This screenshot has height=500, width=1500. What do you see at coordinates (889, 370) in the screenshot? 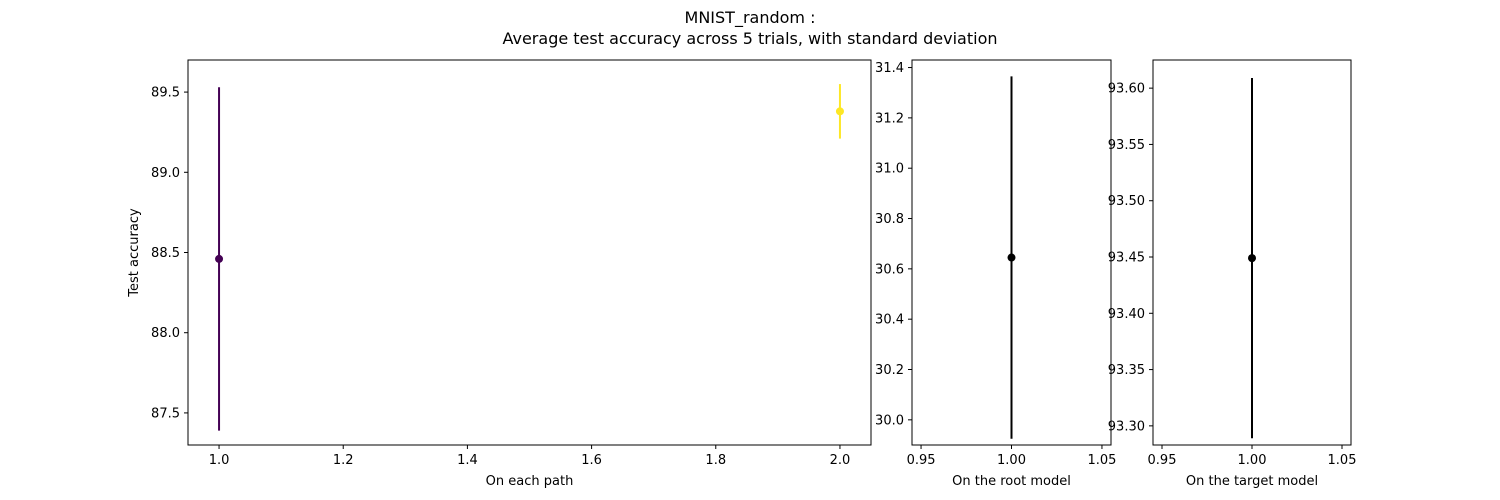
I see `subplot-2-ytick-label: 30.2` at bounding box center [889, 370].